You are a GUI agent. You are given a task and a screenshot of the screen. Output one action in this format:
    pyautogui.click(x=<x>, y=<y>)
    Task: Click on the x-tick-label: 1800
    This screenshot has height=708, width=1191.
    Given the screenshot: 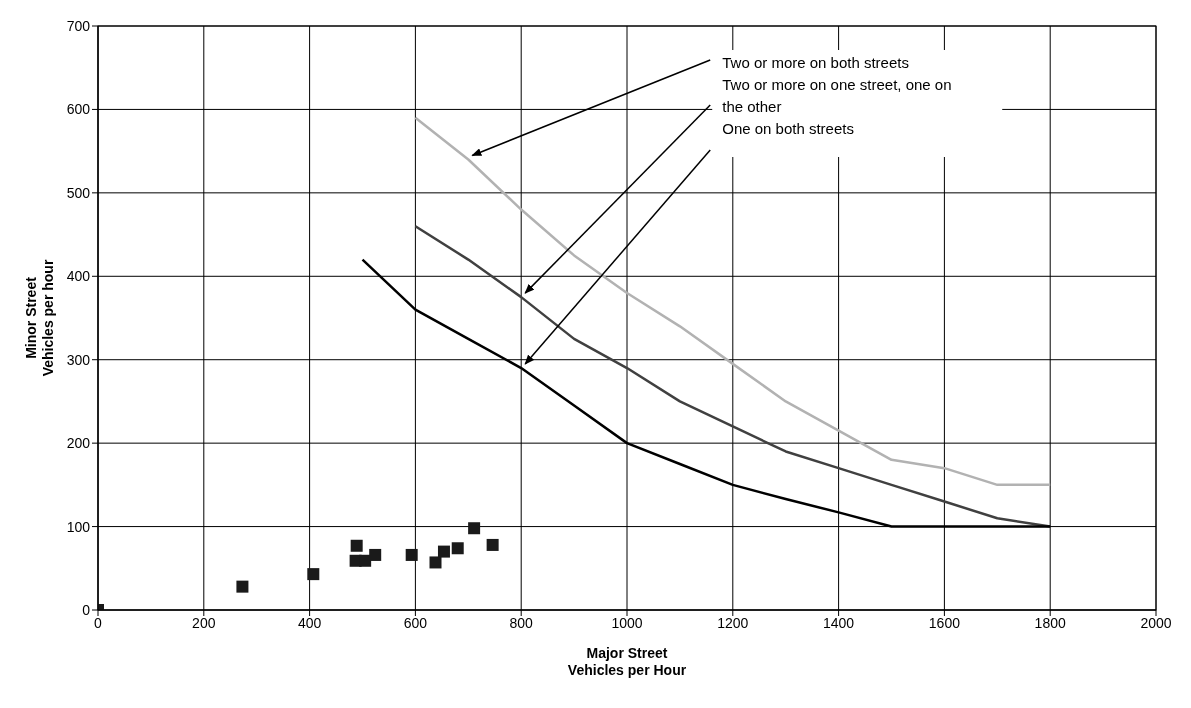 What is the action you would take?
    pyautogui.click(x=1050, y=622)
    